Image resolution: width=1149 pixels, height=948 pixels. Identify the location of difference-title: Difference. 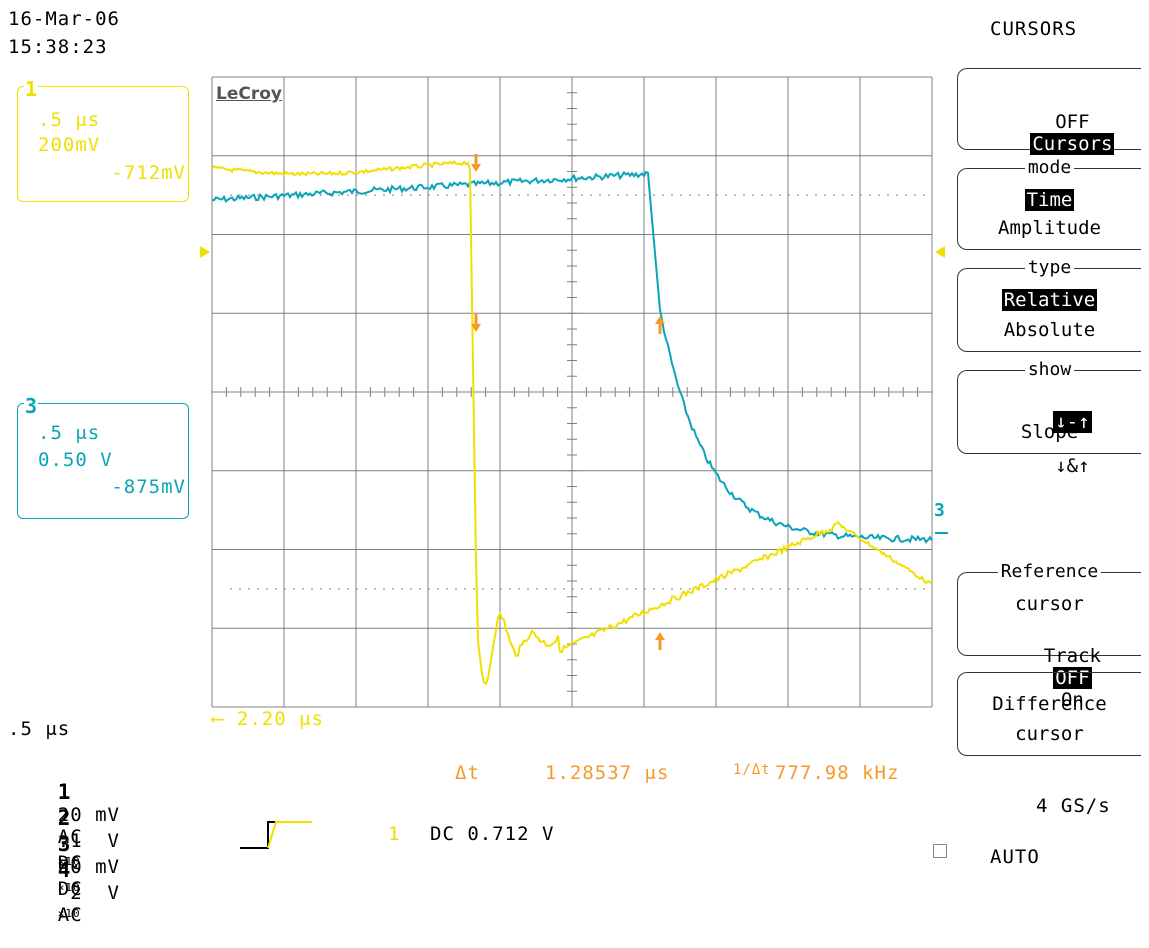
(1049, 704).